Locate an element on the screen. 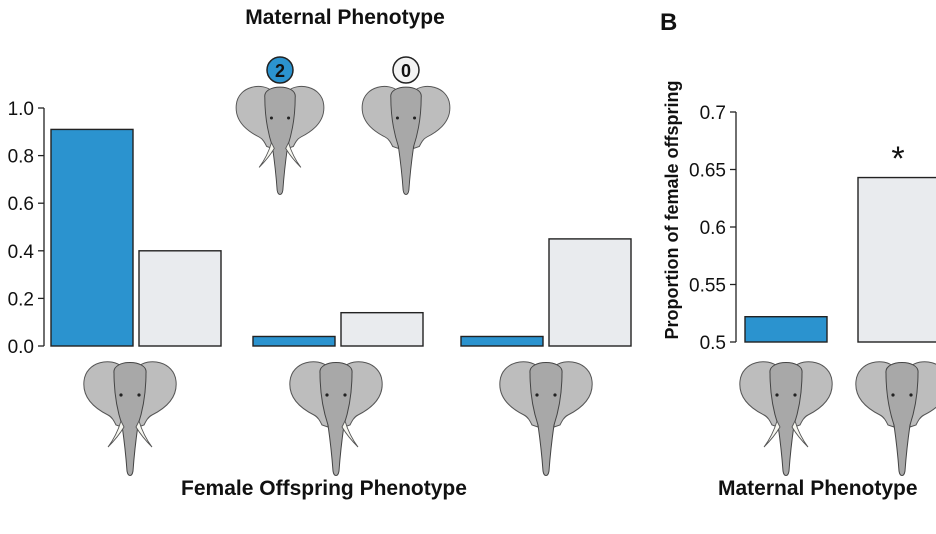 This screenshot has height=534, width=936. significance-asterisk: * is located at coordinates (897, 159).